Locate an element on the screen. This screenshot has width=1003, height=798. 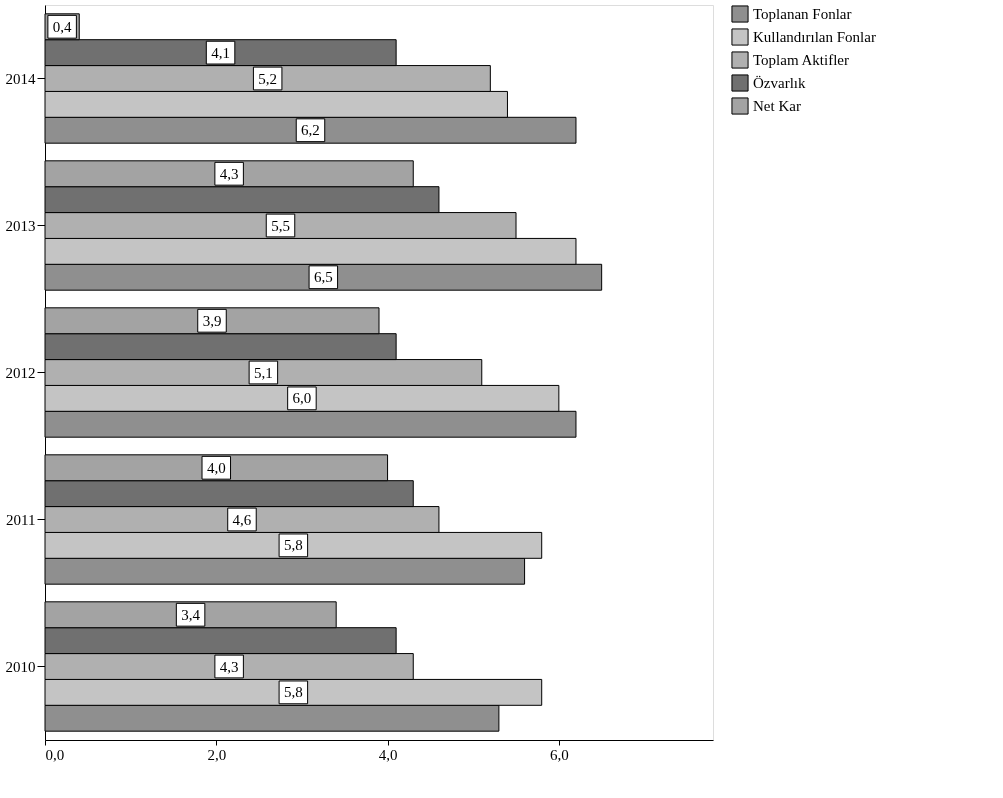
x-tick-label: 4,0 is located at coordinates (388, 754).